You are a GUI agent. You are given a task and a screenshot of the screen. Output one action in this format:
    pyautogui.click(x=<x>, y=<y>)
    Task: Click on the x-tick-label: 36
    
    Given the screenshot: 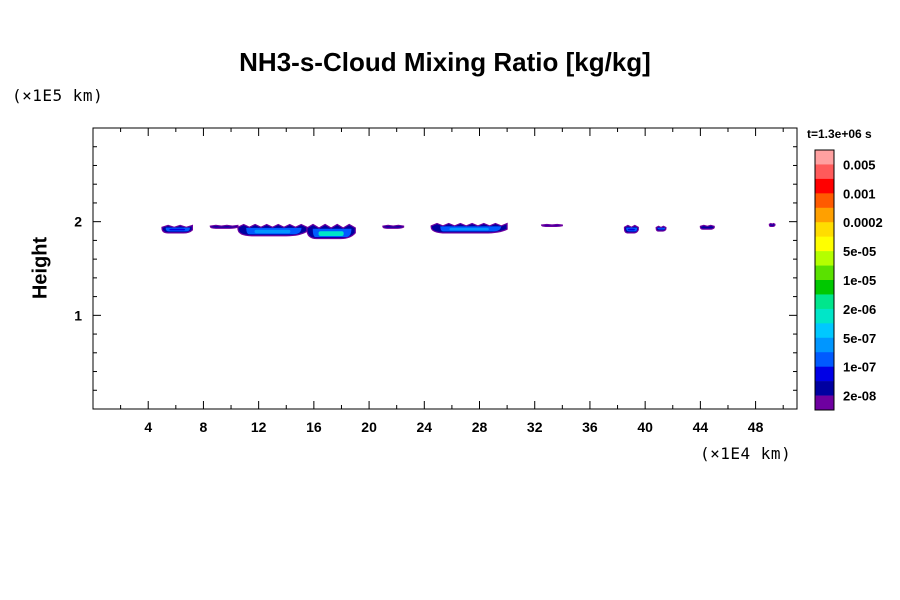 What is the action you would take?
    pyautogui.click(x=590, y=427)
    